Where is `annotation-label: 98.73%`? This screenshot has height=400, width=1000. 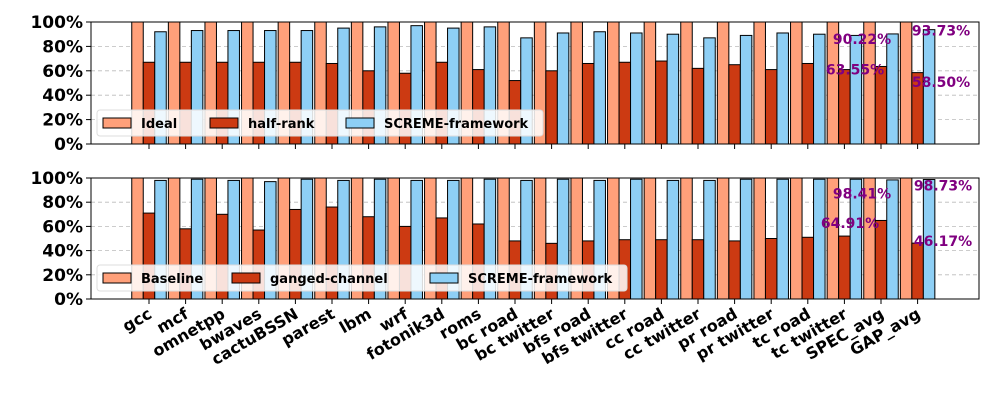 annotation-label: 98.73% is located at coordinates (943, 186).